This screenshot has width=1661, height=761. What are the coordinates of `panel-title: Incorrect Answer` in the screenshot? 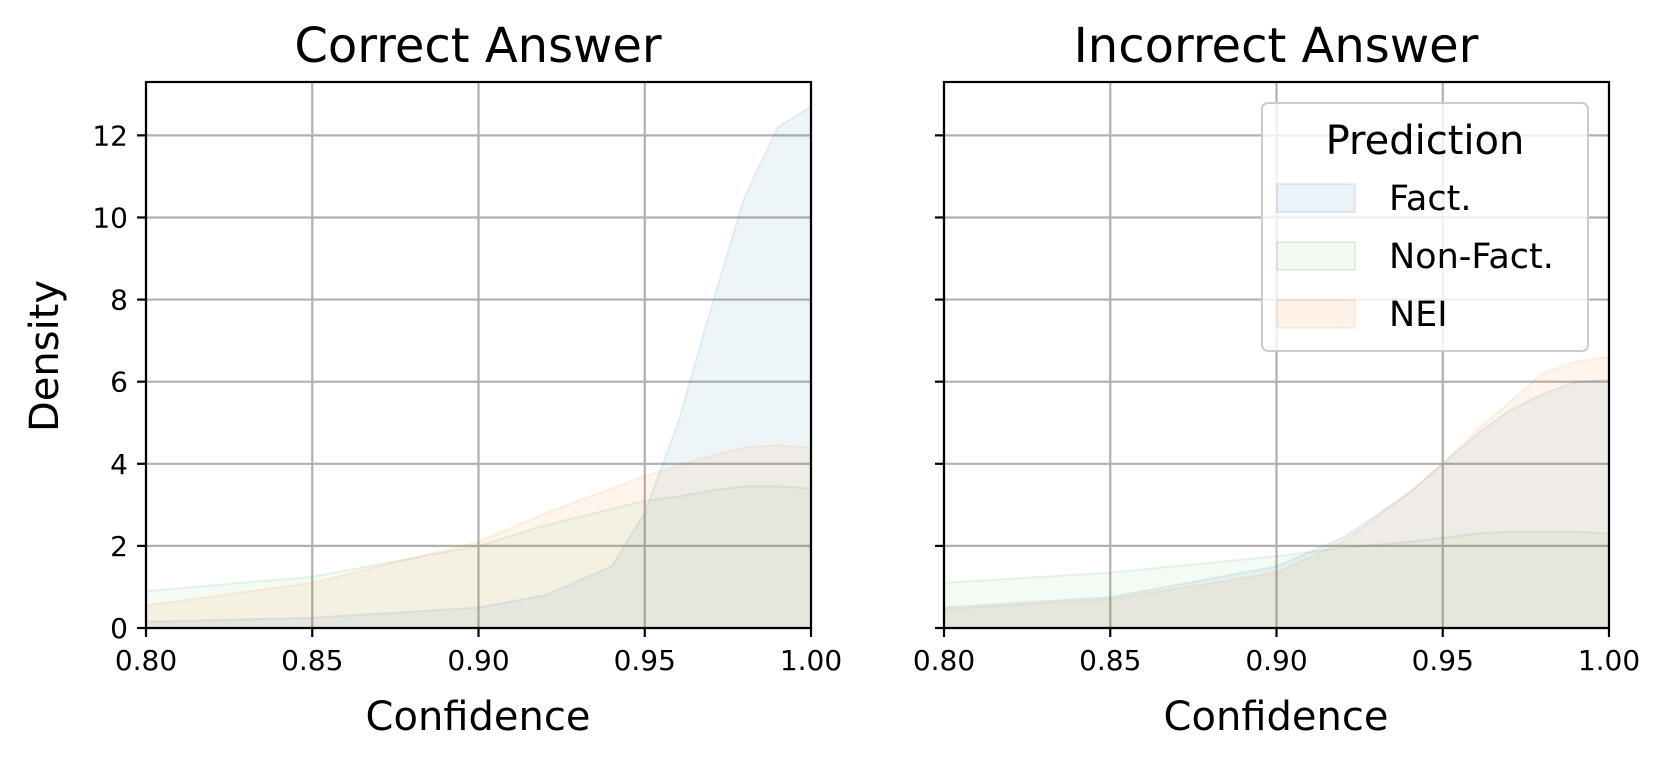 It's located at (1276, 46).